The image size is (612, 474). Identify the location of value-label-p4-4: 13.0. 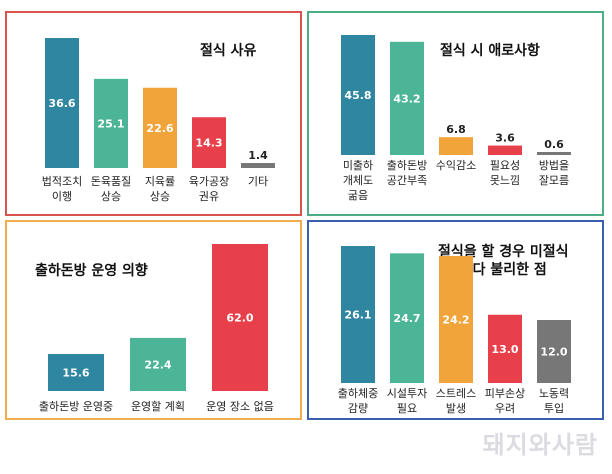
(504, 349).